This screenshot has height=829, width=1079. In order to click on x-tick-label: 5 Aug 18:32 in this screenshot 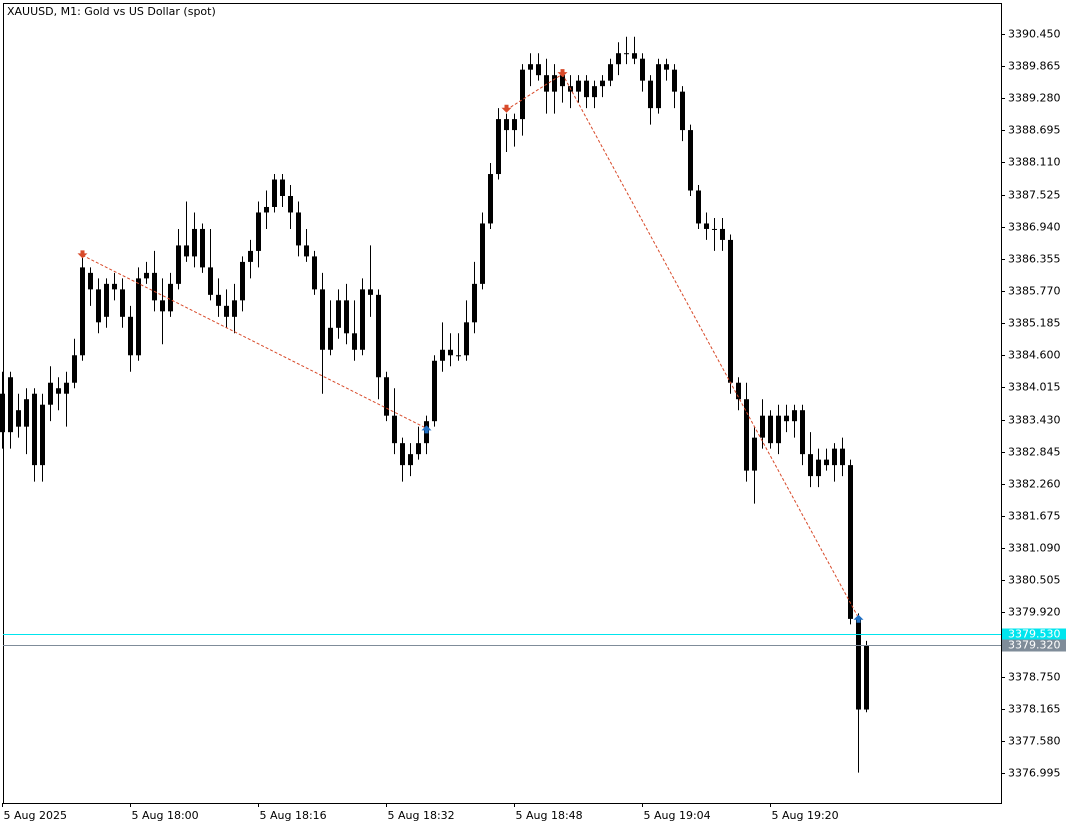, I will do `click(421, 815)`.